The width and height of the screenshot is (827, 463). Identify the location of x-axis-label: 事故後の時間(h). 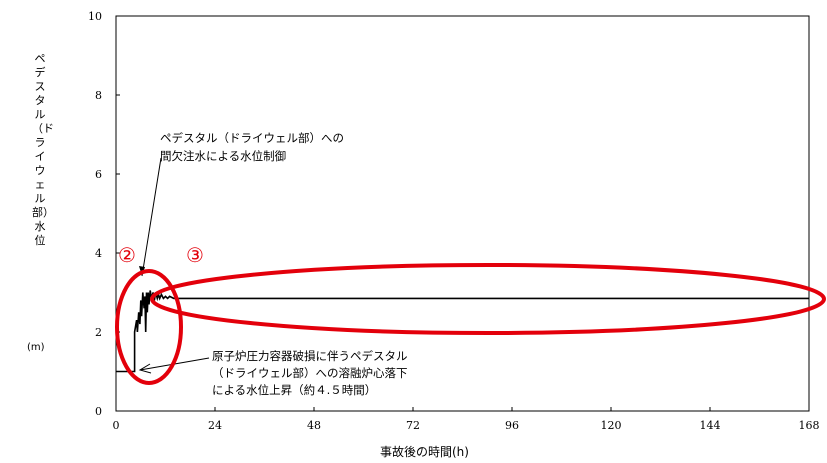
(424, 452).